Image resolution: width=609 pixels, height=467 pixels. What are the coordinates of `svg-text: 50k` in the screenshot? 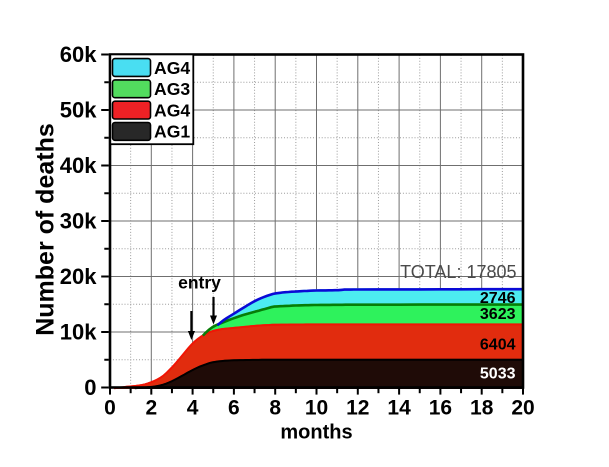 It's located at (78, 109).